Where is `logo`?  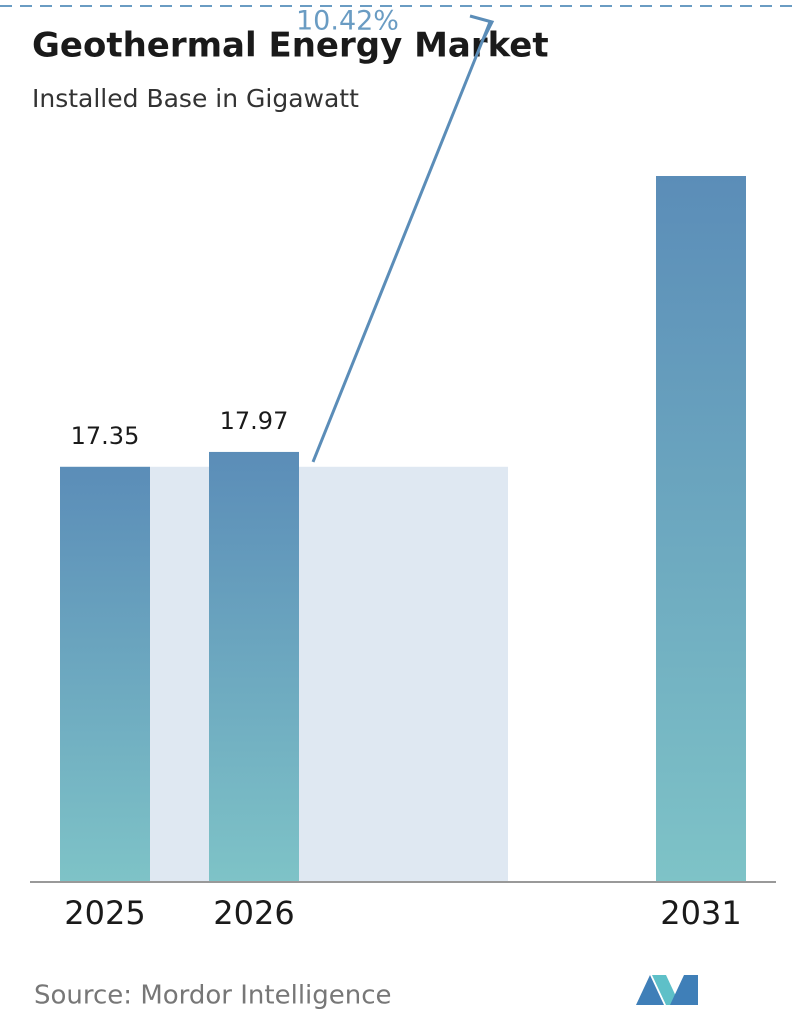
logo is located at coordinates (667, 990).